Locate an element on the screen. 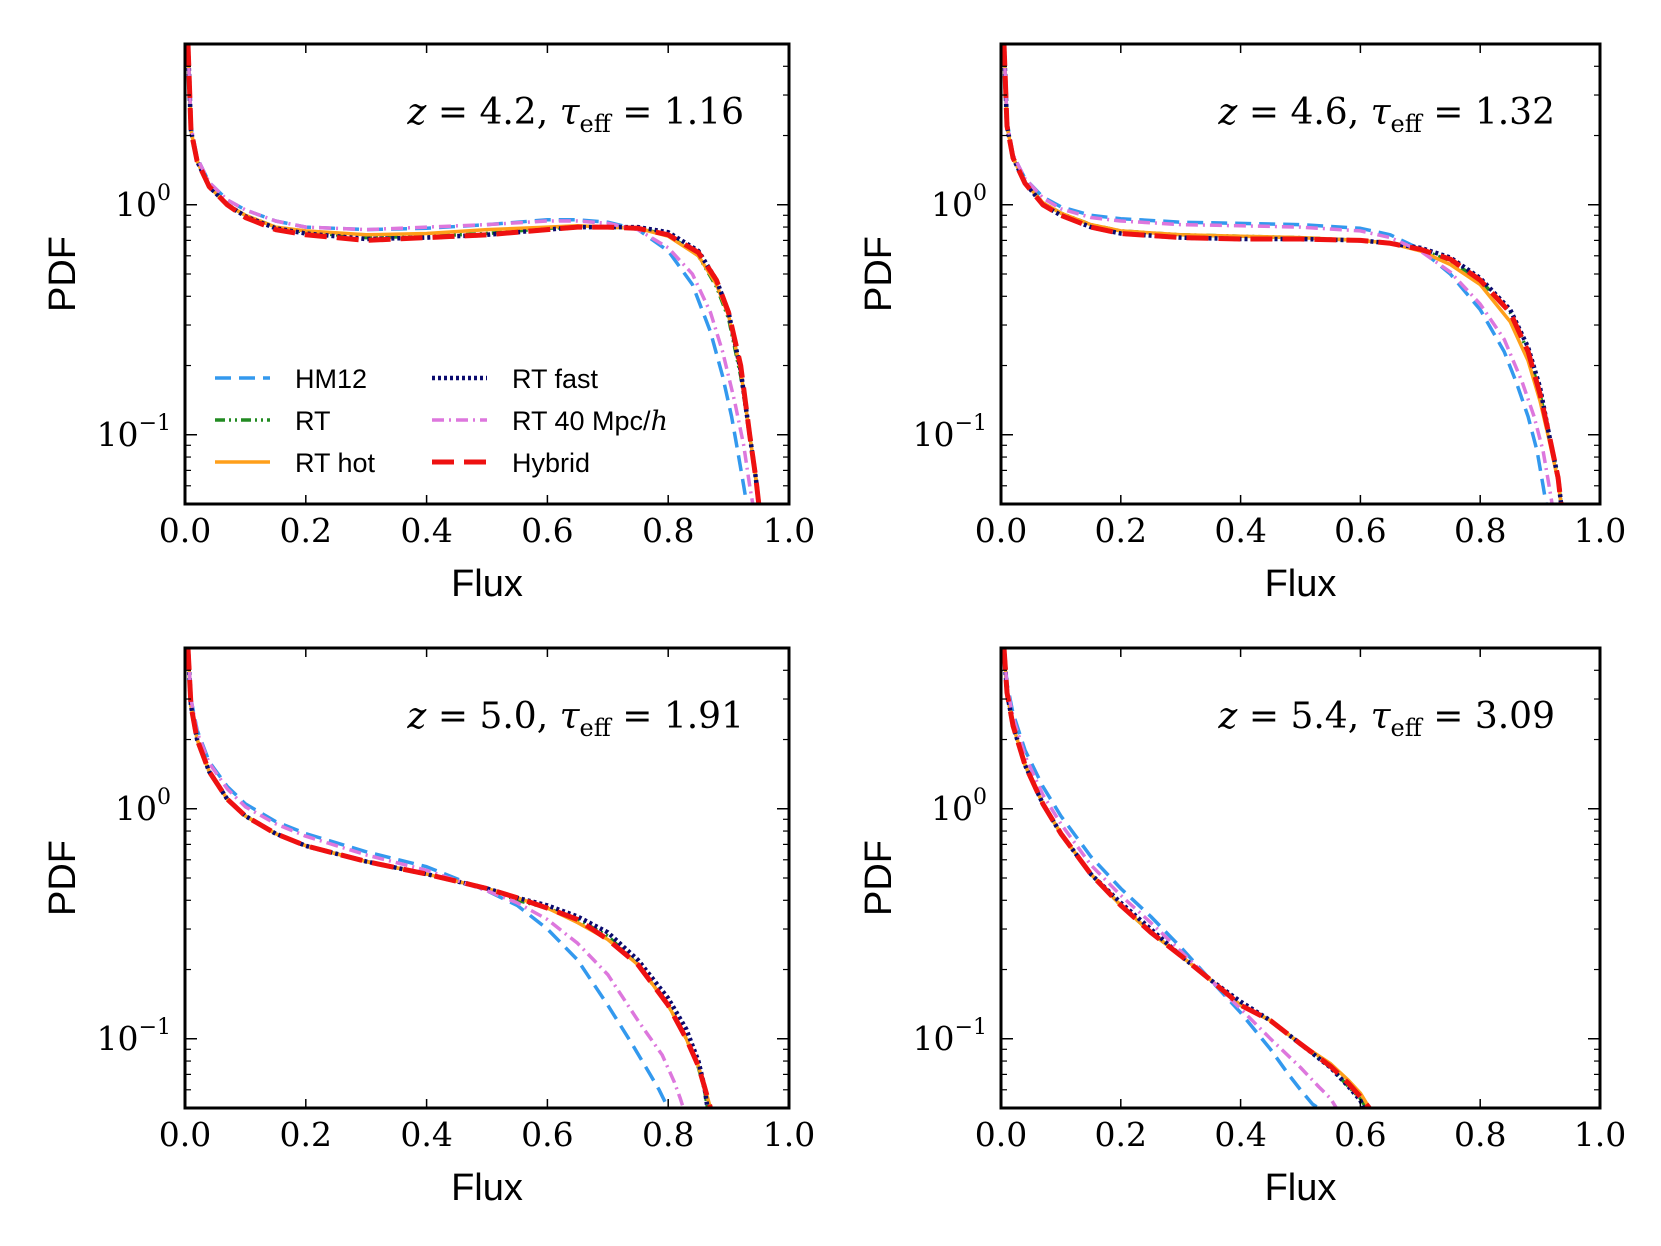 The image size is (1661, 1246). legend-label-rt-40-mpc-h: RT 40 Mpc/h is located at coordinates (590, 421).